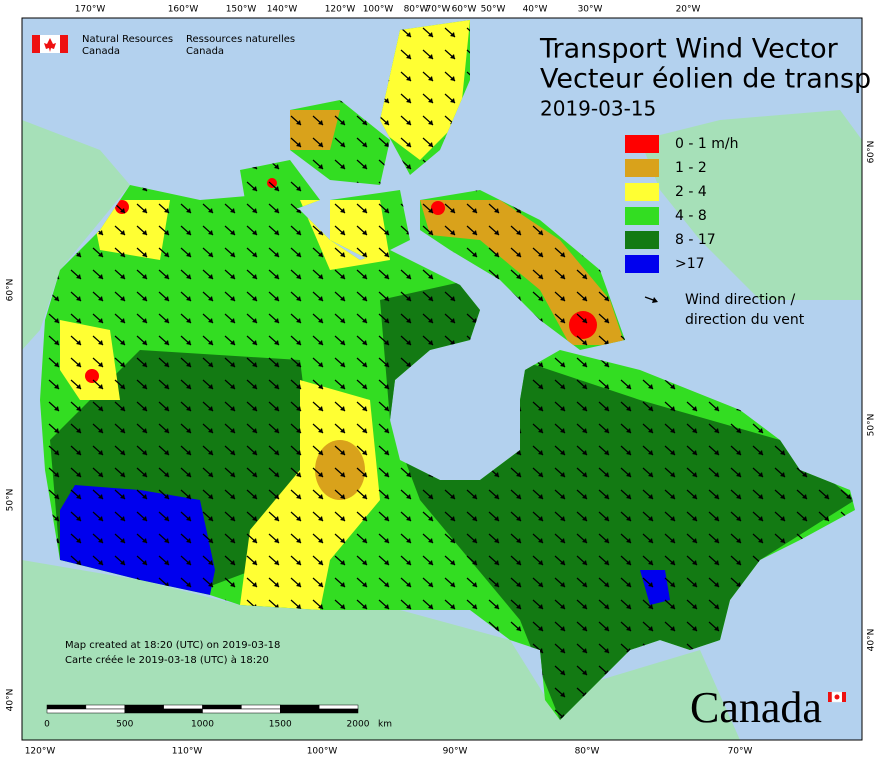 This screenshot has width=880, height=760. I want to click on legend-arrow-label: direction du vent, so click(745, 320).